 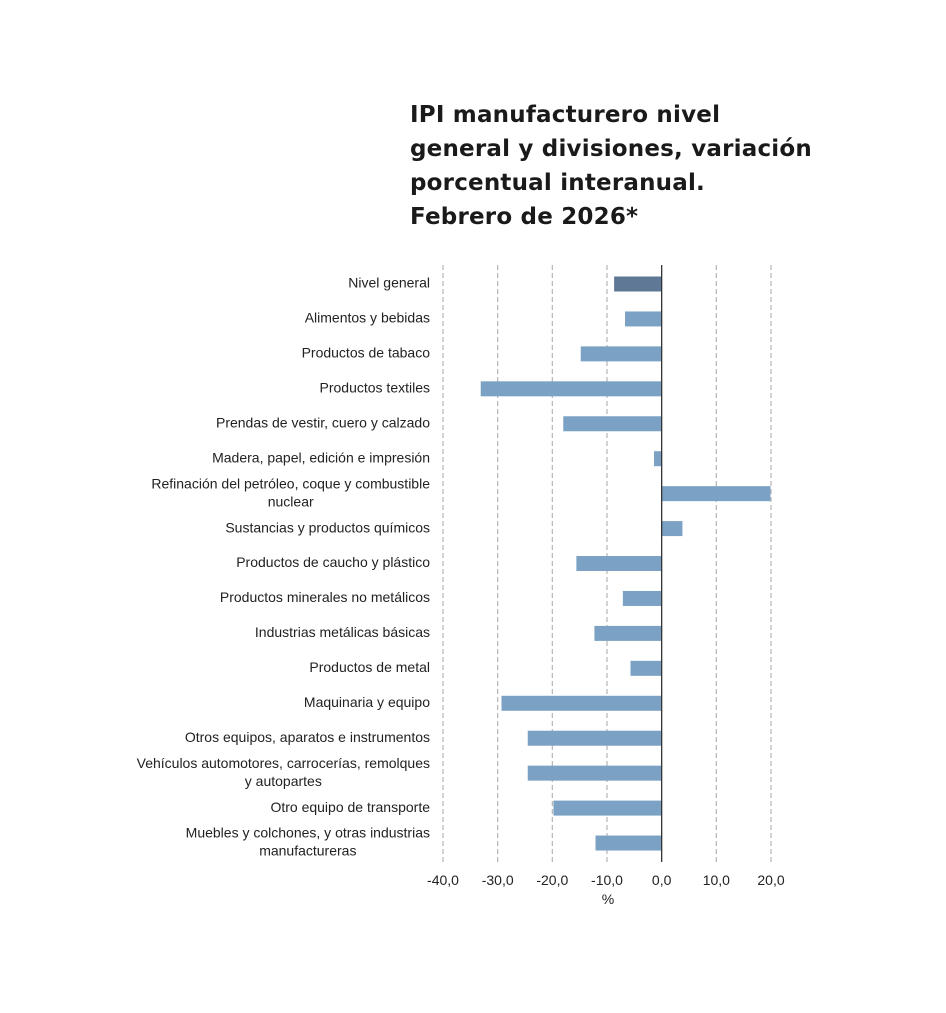 What do you see at coordinates (662, 880) in the screenshot?
I see `x-tick-label: 0,0` at bounding box center [662, 880].